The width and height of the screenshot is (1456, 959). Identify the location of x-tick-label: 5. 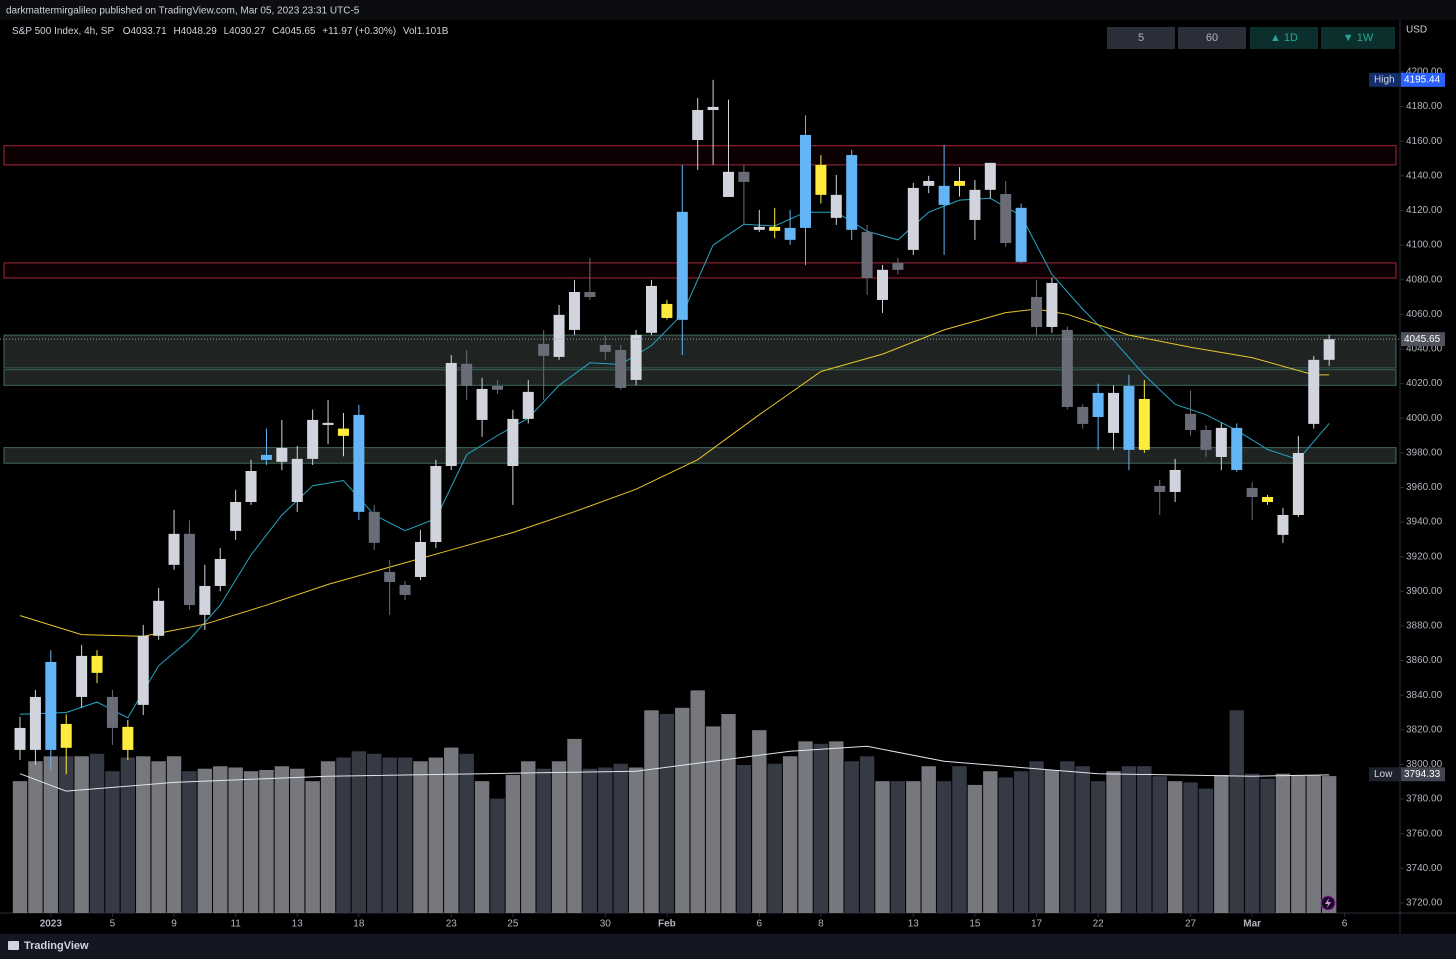
(113, 924).